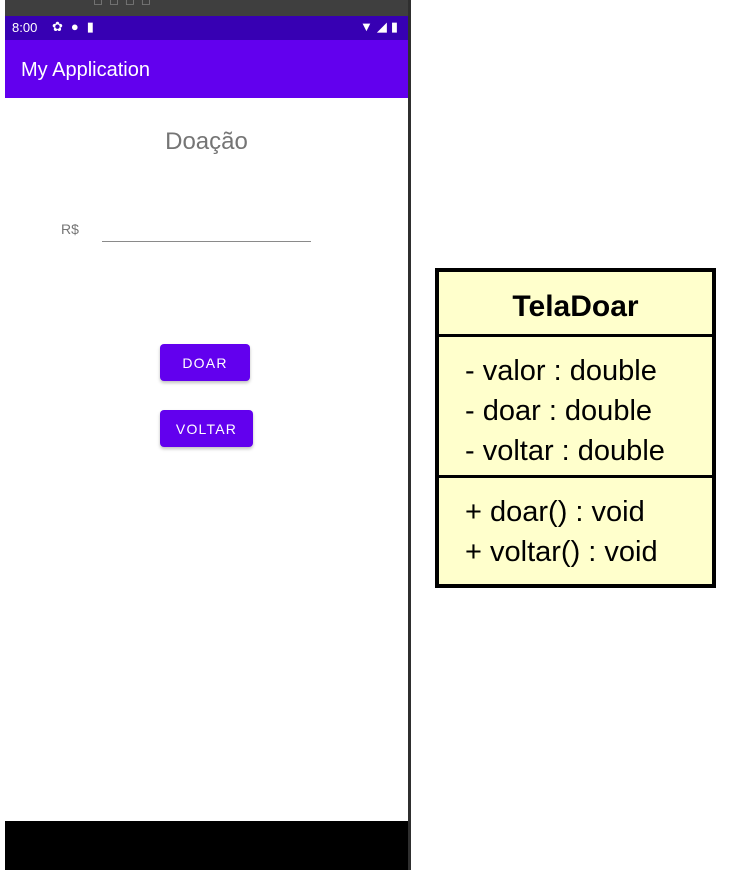 Image resolution: width=734 pixels, height=870 pixels. Describe the element at coordinates (206, 845) in the screenshot. I see `navigation-bar` at that location.